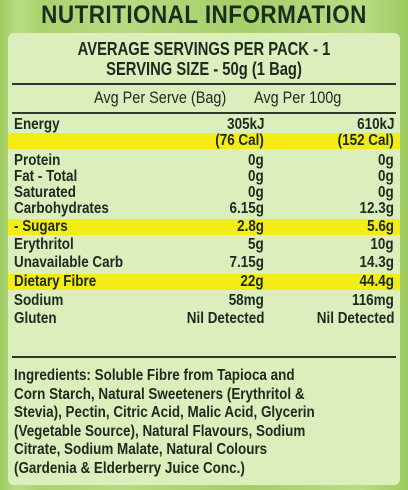  What do you see at coordinates (380, 226) in the screenshot?
I see `row-value-per-100g: 5.6g` at bounding box center [380, 226].